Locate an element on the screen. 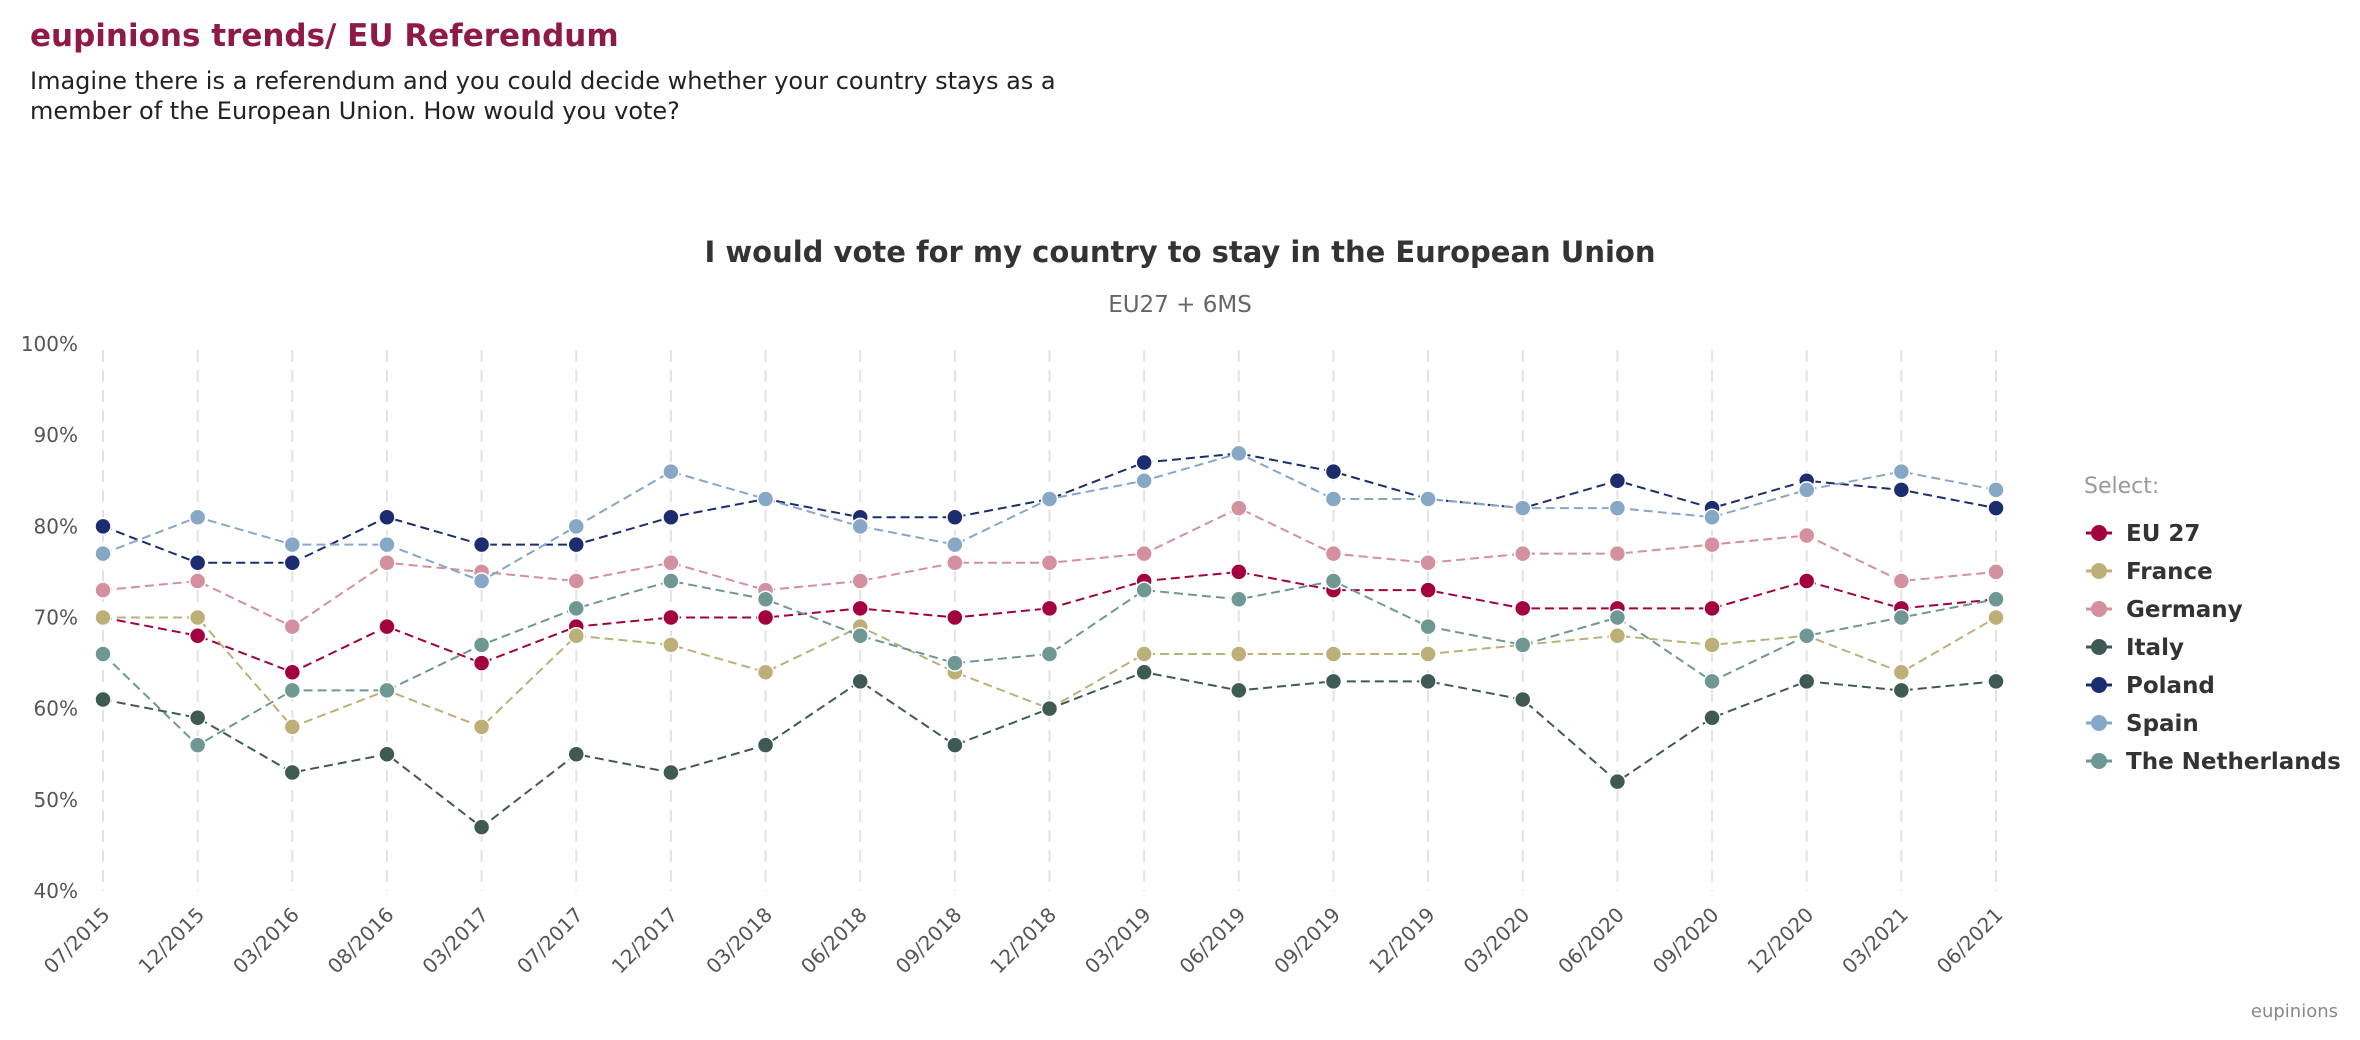 Image resolution: width=2360 pixels, height=1040 pixels. legend-item-the-netherlands: The Netherlands is located at coordinates (2213, 762).